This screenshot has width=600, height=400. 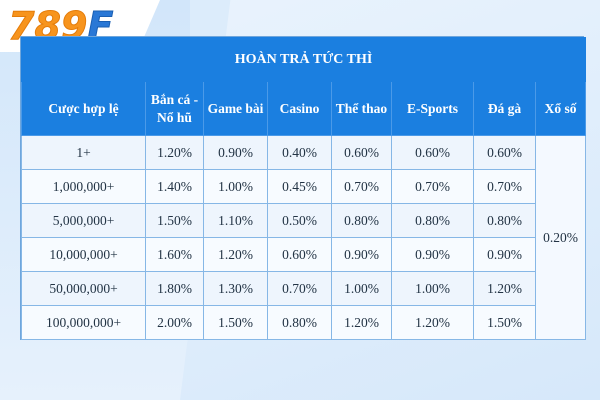 I want to click on table-cell: 50,000,000+, so click(x=83, y=288).